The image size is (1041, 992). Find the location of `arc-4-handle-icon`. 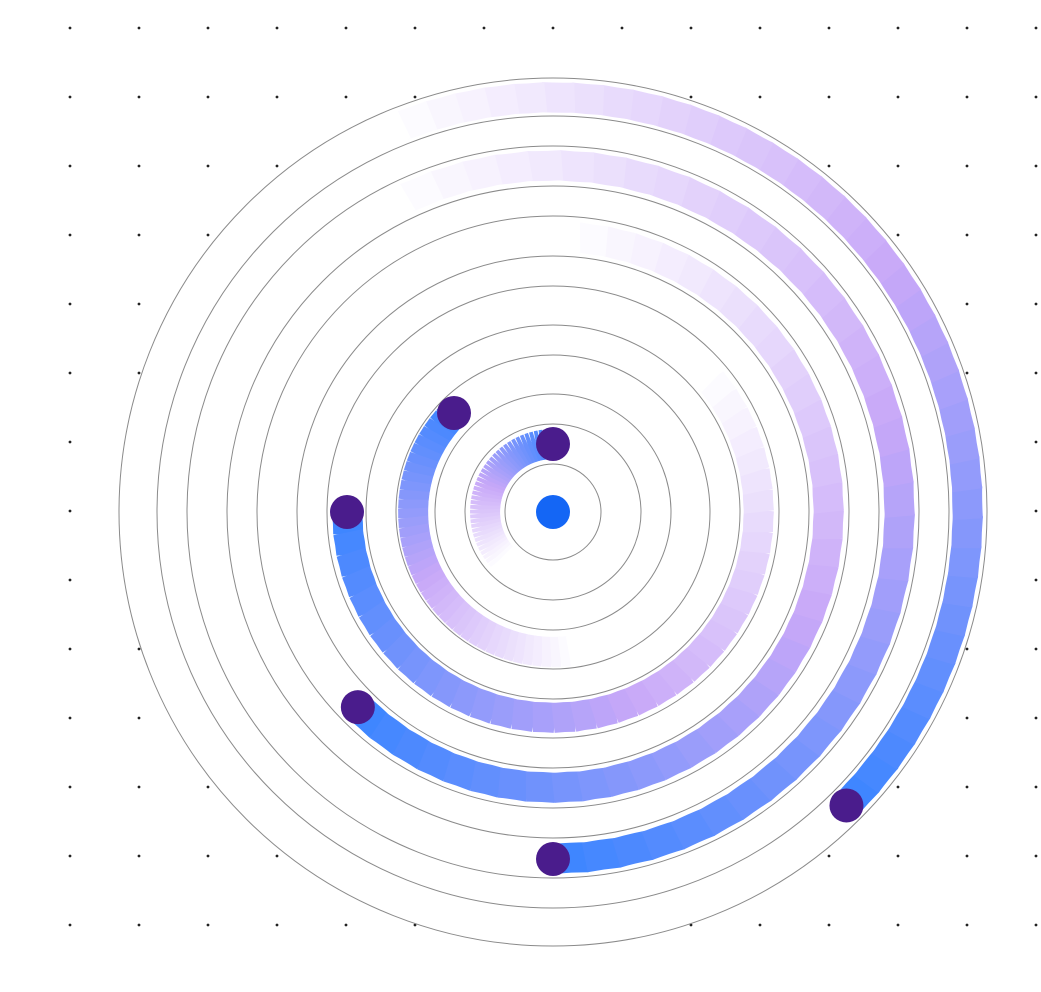

arc-4-handle-icon is located at coordinates (357, 707).